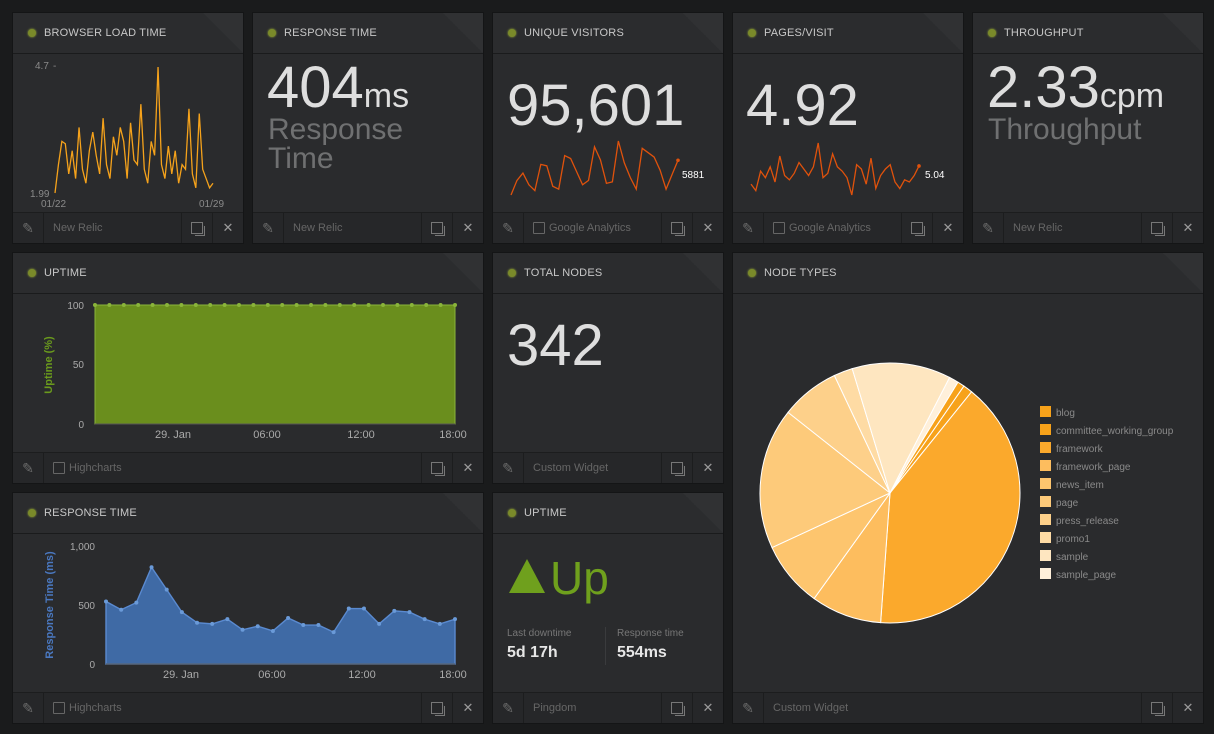 The height and width of the screenshot is (734, 1214). I want to click on widget-footer: ✎ Pingdom ✕, so click(608, 707).